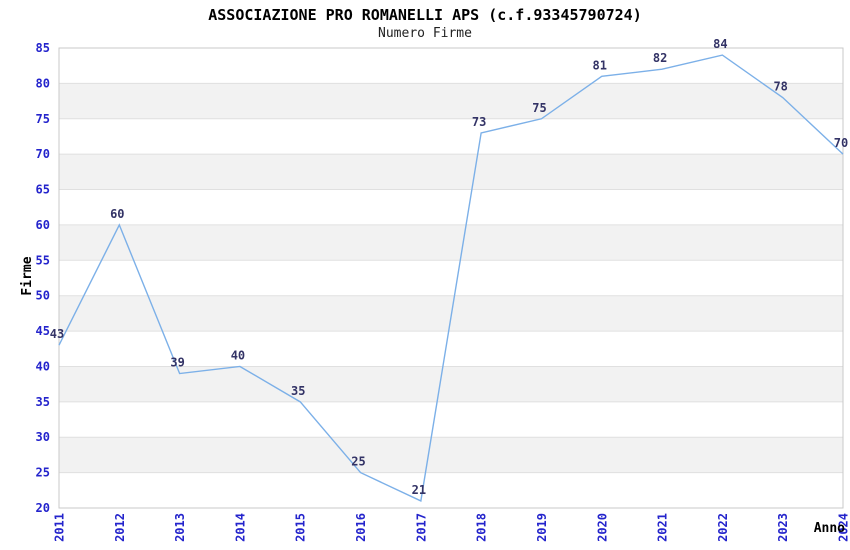 The image size is (850, 550). Describe the element at coordinates (539, 108) in the screenshot. I see `data-label: 75` at that location.